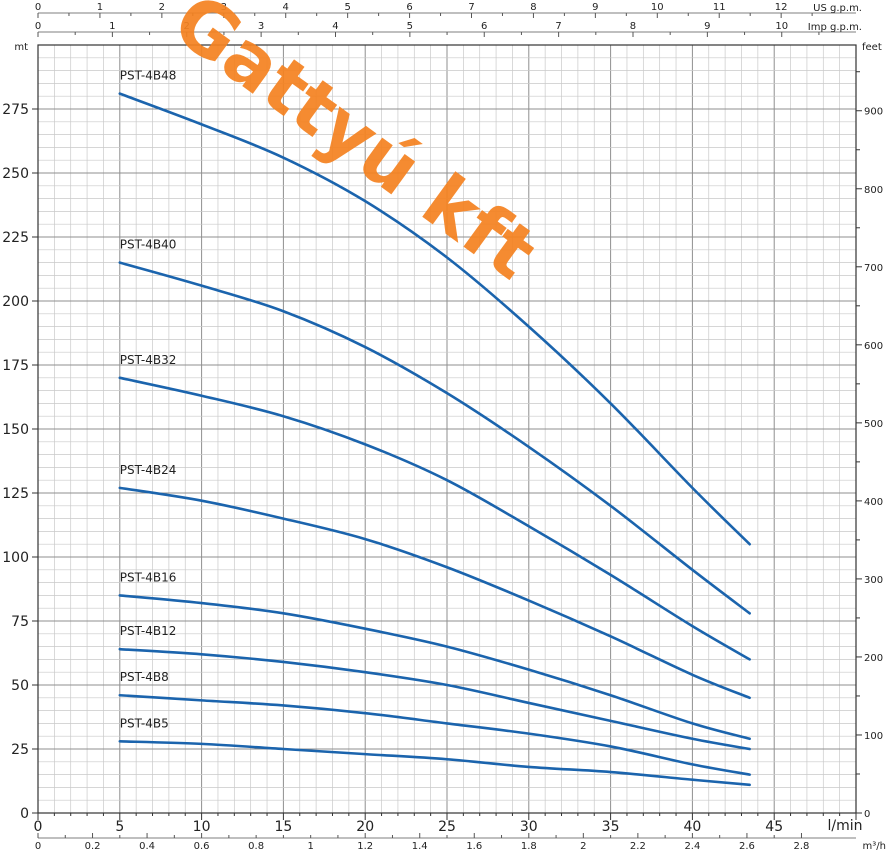 The height and width of the screenshot is (852, 894). I want to click on y-tick-label: 150, so click(15, 430).